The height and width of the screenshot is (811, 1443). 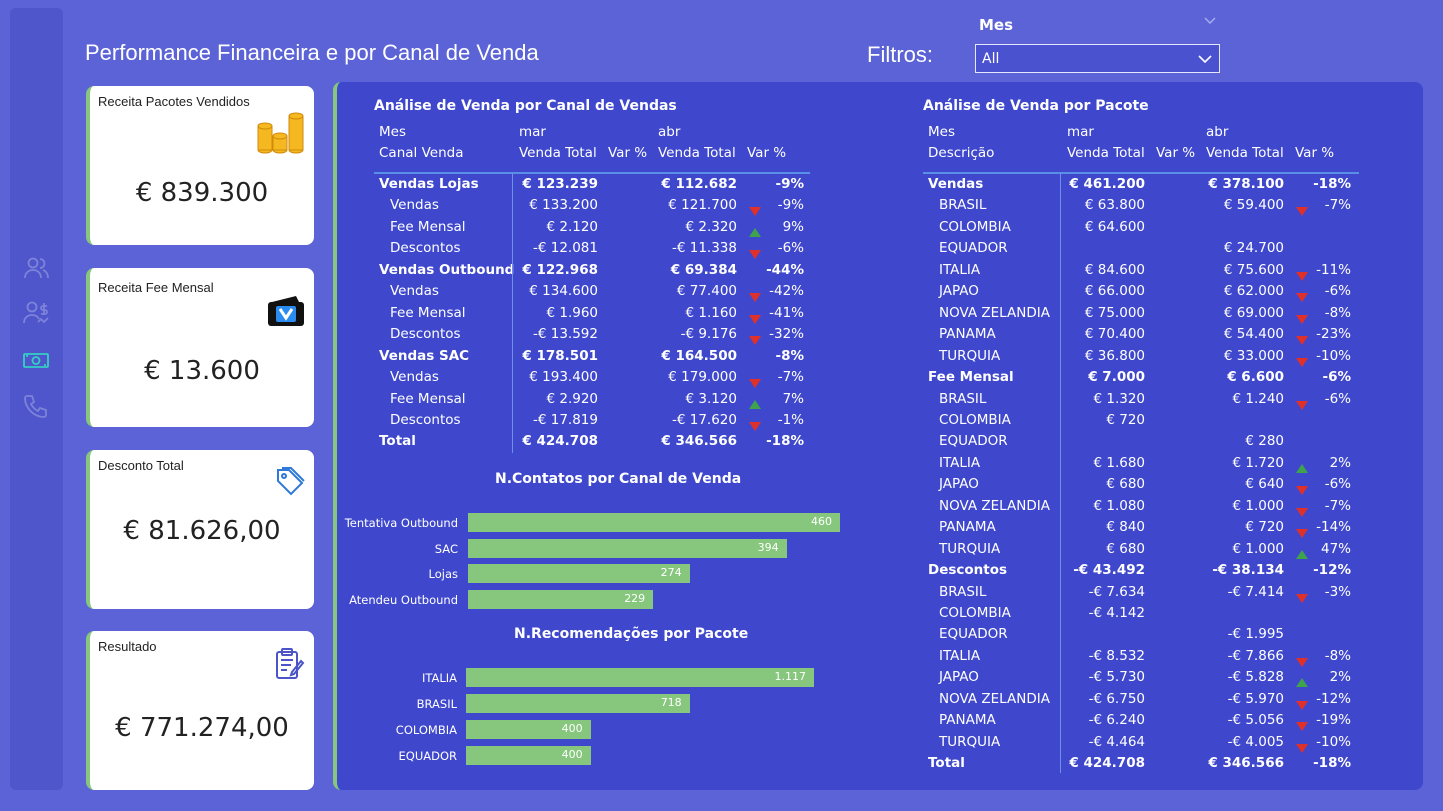 What do you see at coordinates (572, 312) in the screenshot?
I see `cell-mar-venda-total: € 1.960` at bounding box center [572, 312].